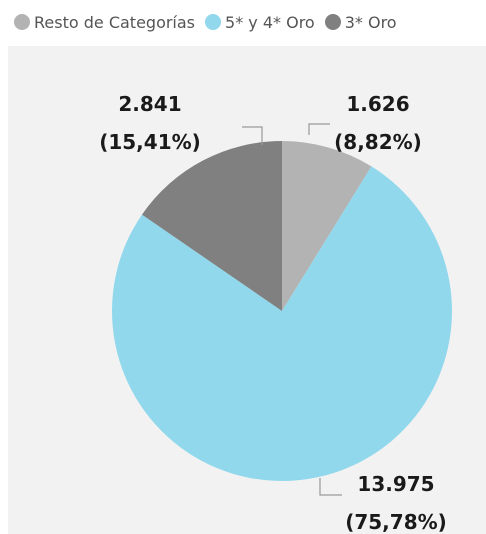 This screenshot has height=534, width=486. Describe the element at coordinates (396, 522) in the screenshot. I see `data-label-percent-1: (75,78%)` at that location.